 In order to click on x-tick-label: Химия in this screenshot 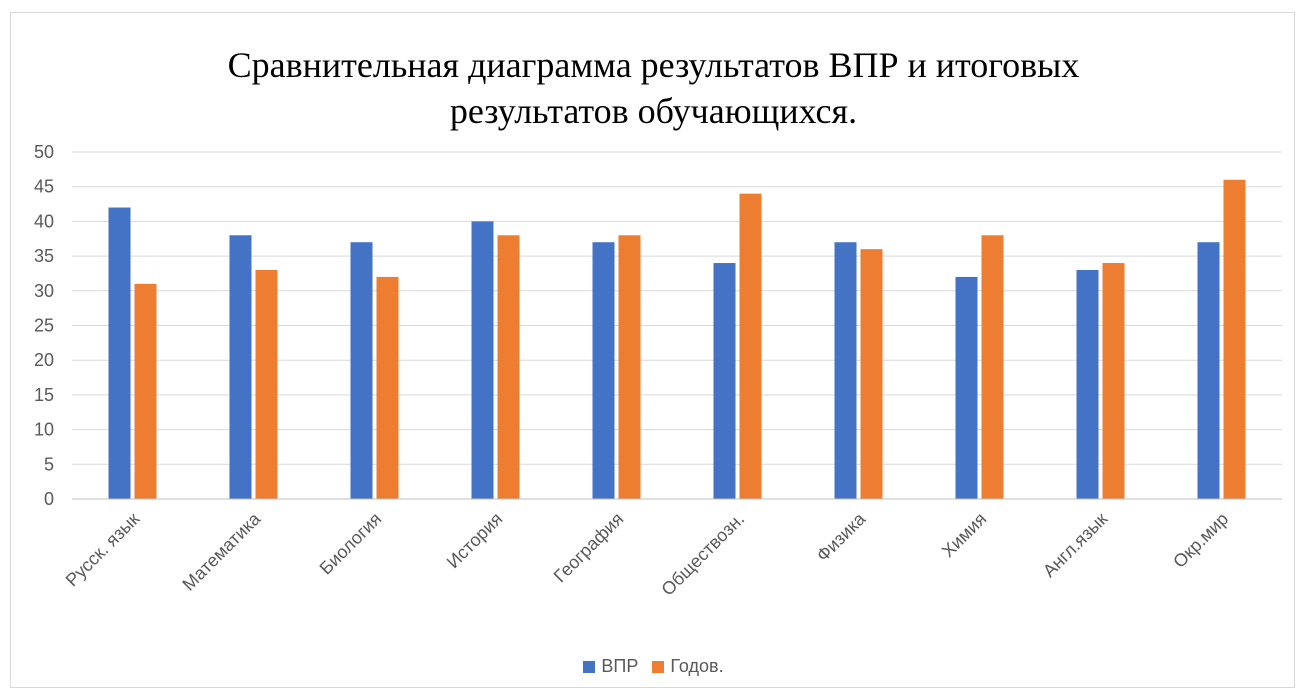, I will do `click(964, 535)`.